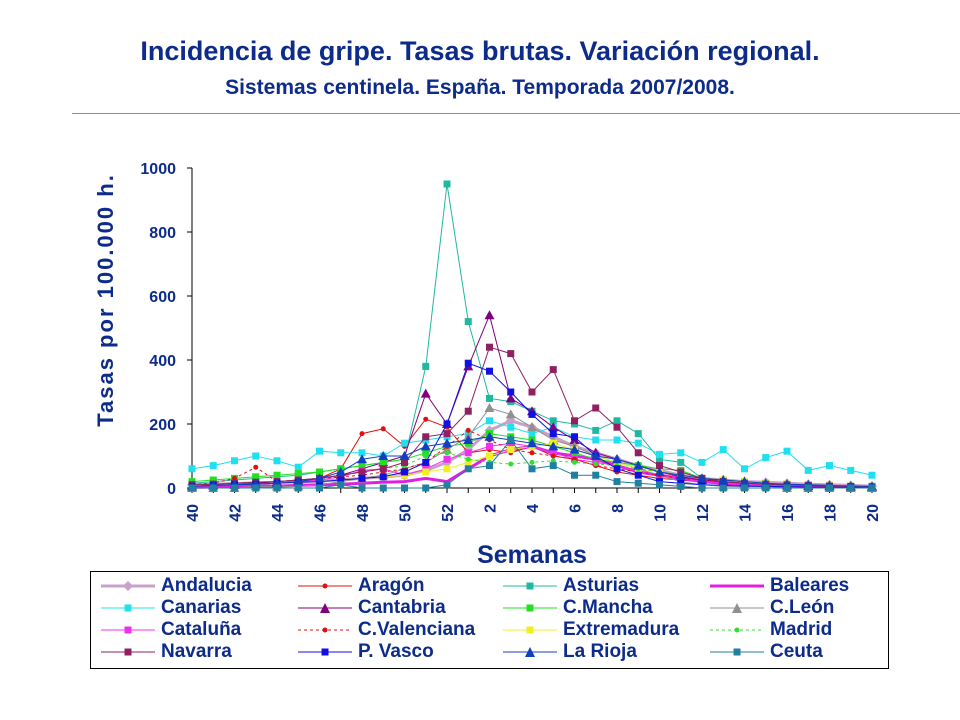 This screenshot has height=720, width=960. Describe the element at coordinates (661, 513) in the screenshot. I see `x-tick-label: 10` at that location.